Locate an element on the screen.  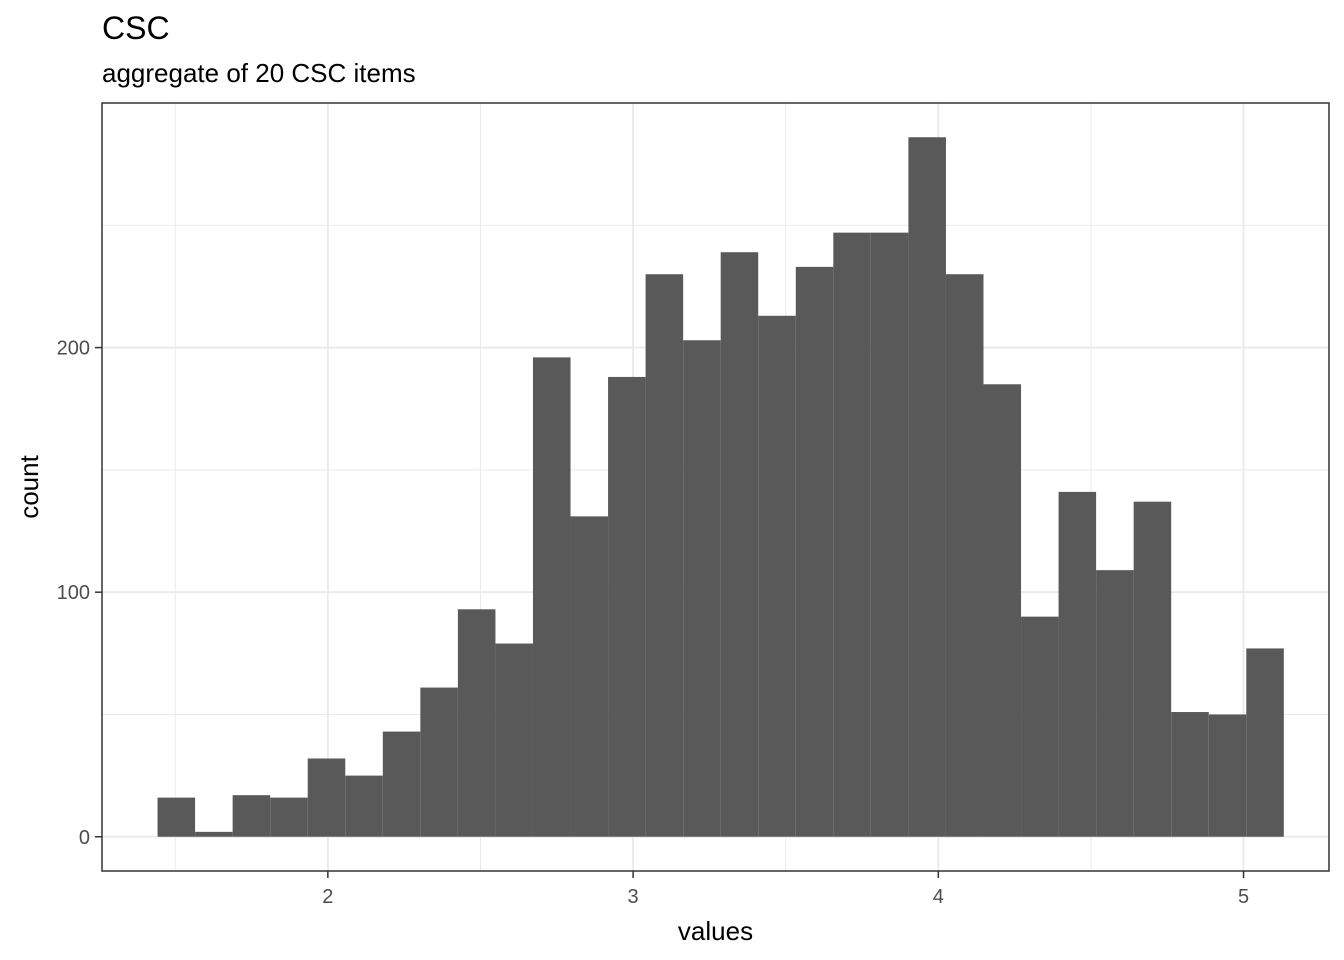
y-tick-label: 0 is located at coordinates (84, 838).